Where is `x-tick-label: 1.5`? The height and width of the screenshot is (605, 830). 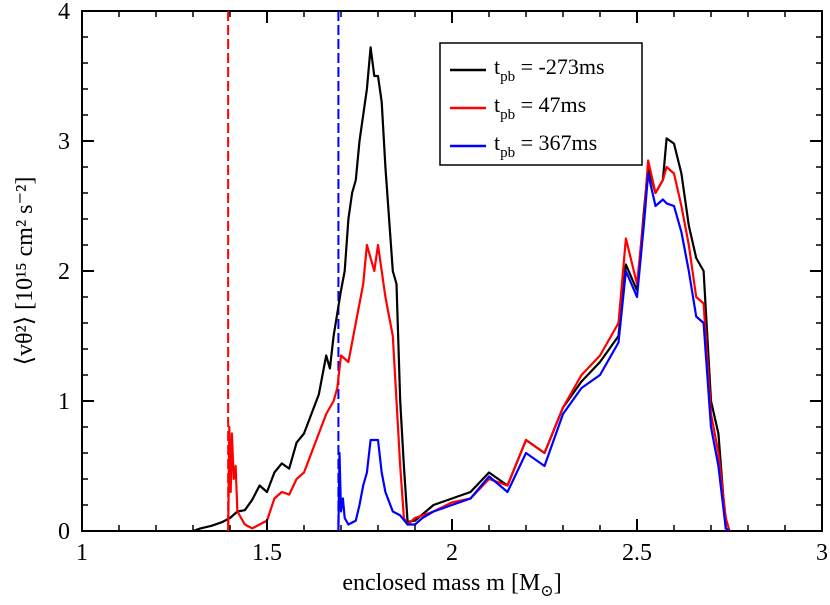 x-tick-label: 1.5 is located at coordinates (267, 553).